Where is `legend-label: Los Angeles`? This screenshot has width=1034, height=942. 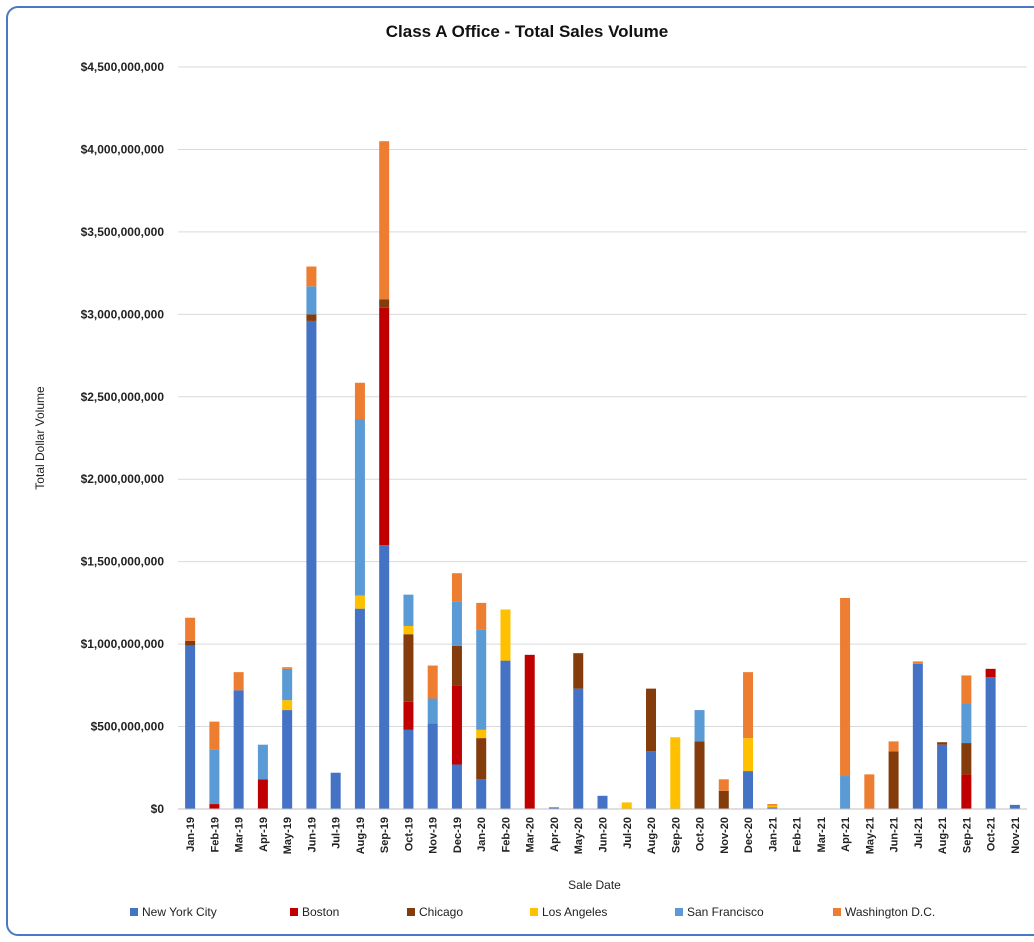
legend-label: Los Angeles is located at coordinates (574, 912).